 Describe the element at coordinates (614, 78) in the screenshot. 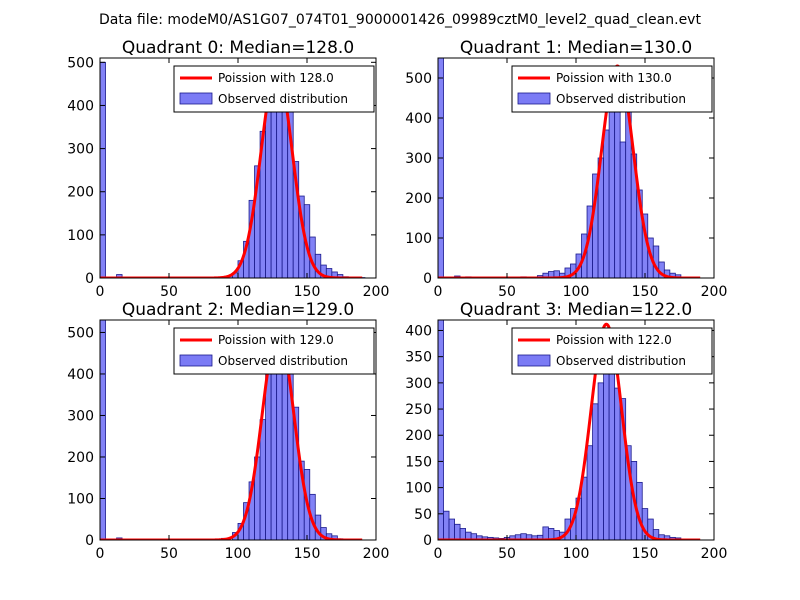

I see `legend-fit-label: Poission with 130.0` at that location.